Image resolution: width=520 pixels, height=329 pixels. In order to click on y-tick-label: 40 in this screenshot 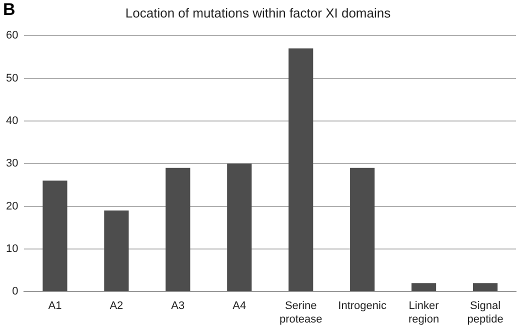, I will do `click(12, 120)`.